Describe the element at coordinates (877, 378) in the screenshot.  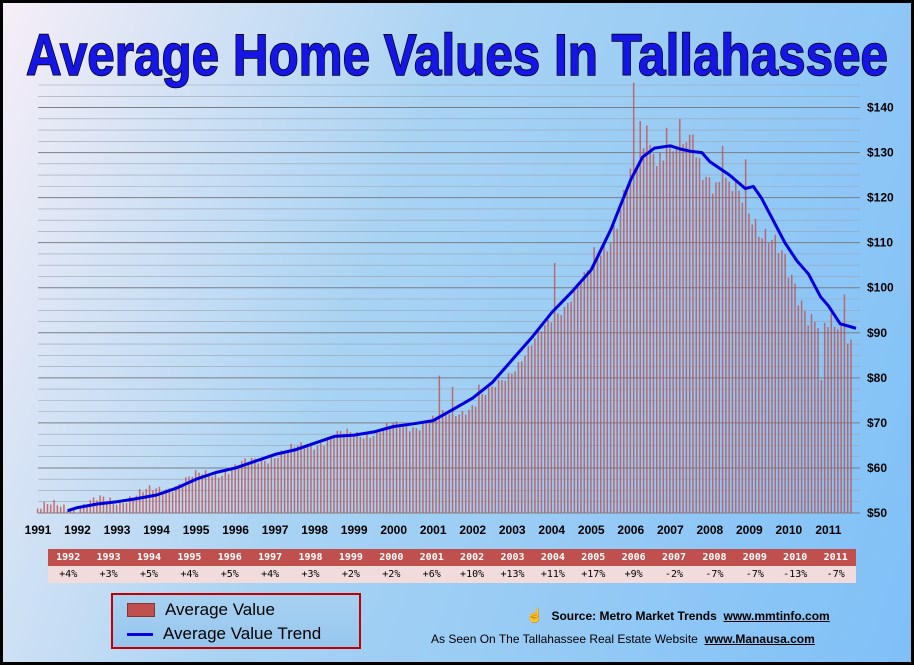
I see `y-tick-label: $80` at that location.